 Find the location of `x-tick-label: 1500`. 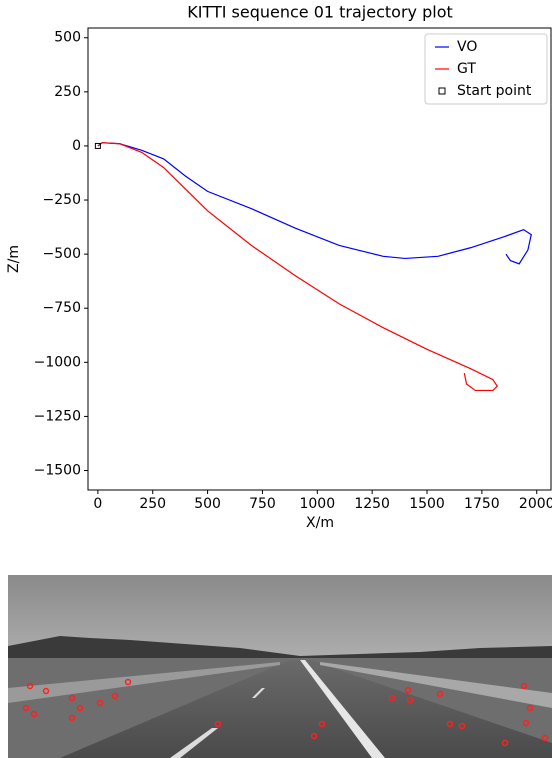

x-tick-label: 1500 is located at coordinates (427, 504).